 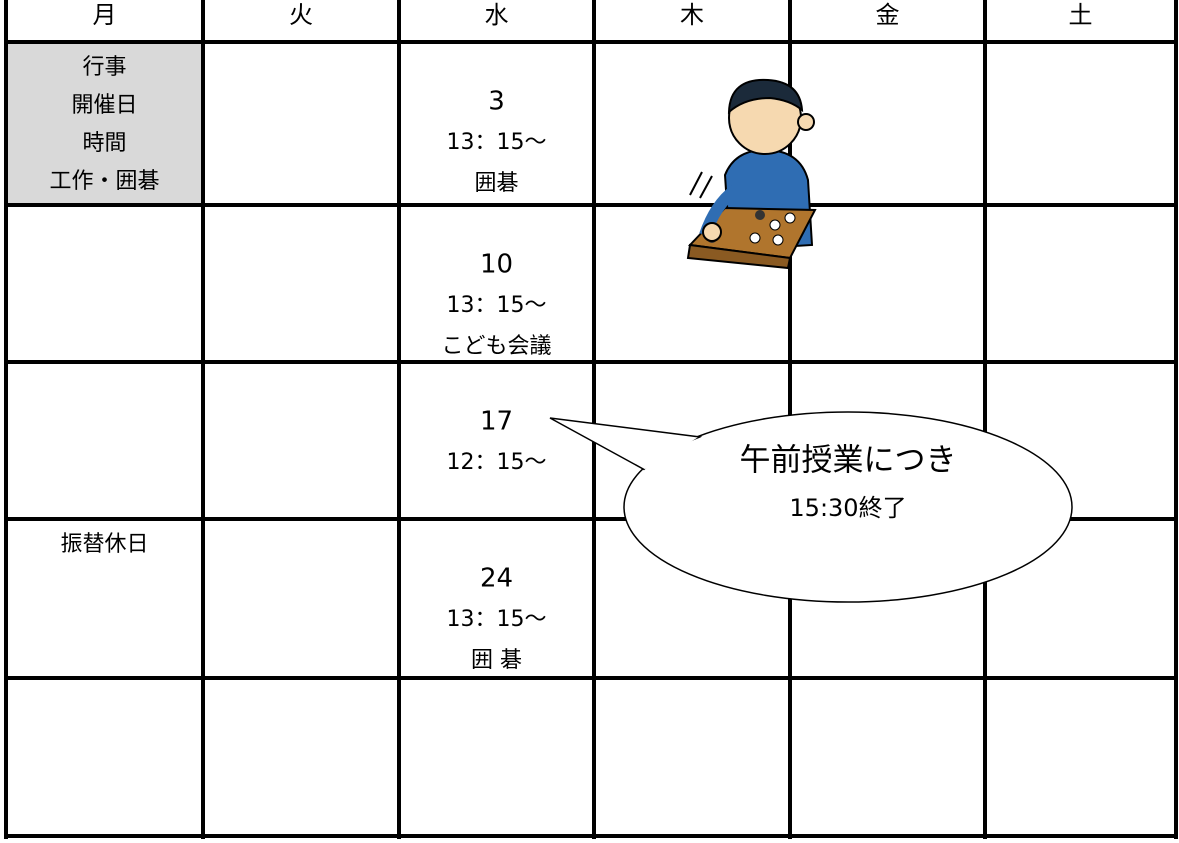 What do you see at coordinates (496, 346) in the screenshot?
I see `cell-text: こども会議` at bounding box center [496, 346].